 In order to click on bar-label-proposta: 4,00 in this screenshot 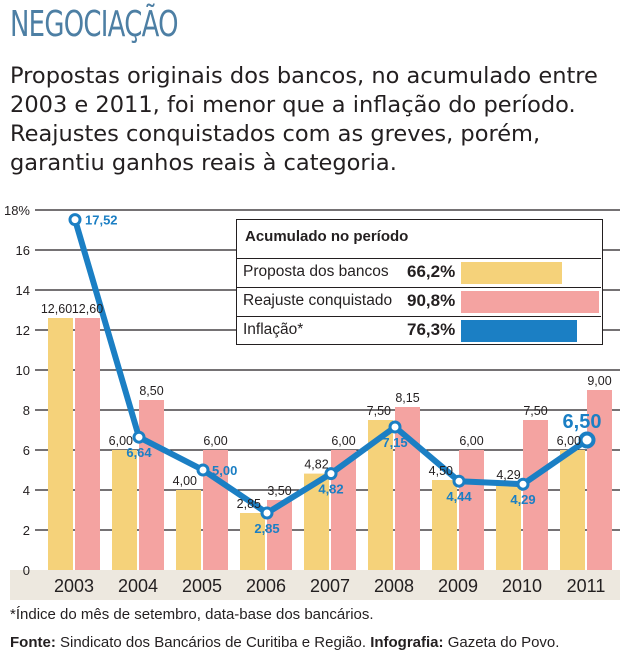, I will do `click(185, 481)`.